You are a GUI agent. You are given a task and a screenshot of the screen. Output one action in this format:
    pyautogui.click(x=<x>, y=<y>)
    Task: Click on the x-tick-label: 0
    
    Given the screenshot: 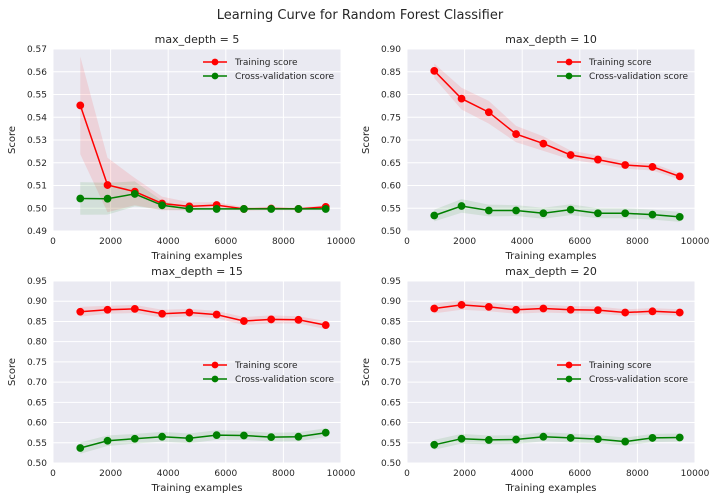 What is the action you would take?
    pyautogui.click(x=53, y=474)
    